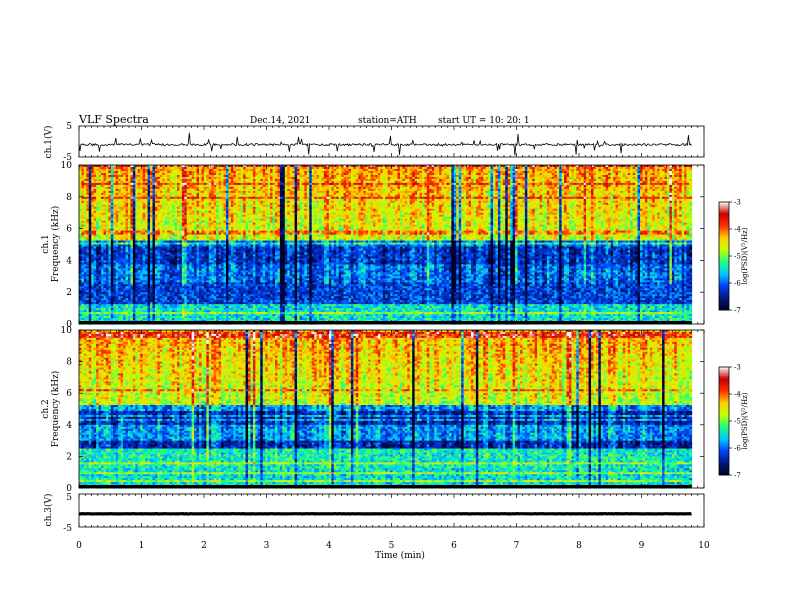 The width and height of the screenshot is (792, 612). Describe the element at coordinates (55, 409) in the screenshot. I see `ch2-frequency-ylabel: Frequency (kHz)` at that location.